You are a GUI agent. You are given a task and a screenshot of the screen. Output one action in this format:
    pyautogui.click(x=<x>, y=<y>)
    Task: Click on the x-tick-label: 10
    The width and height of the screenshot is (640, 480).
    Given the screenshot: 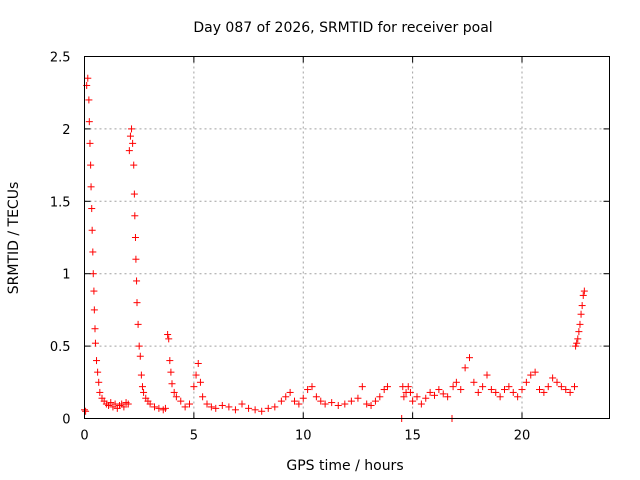 What is the action you would take?
    pyautogui.click(x=303, y=436)
    